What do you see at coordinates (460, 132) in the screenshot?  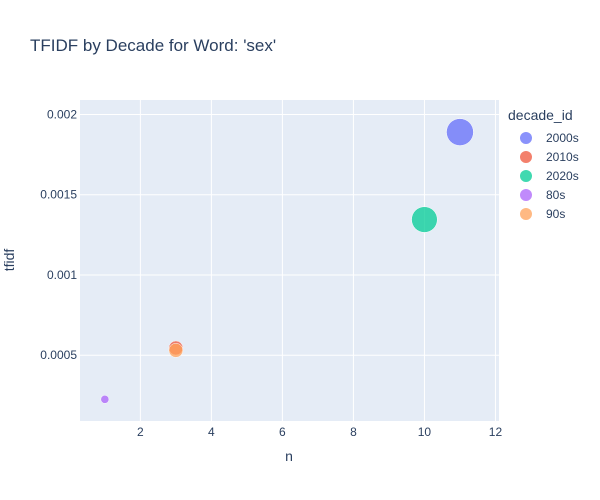 I see `data-point-2000s` at bounding box center [460, 132].